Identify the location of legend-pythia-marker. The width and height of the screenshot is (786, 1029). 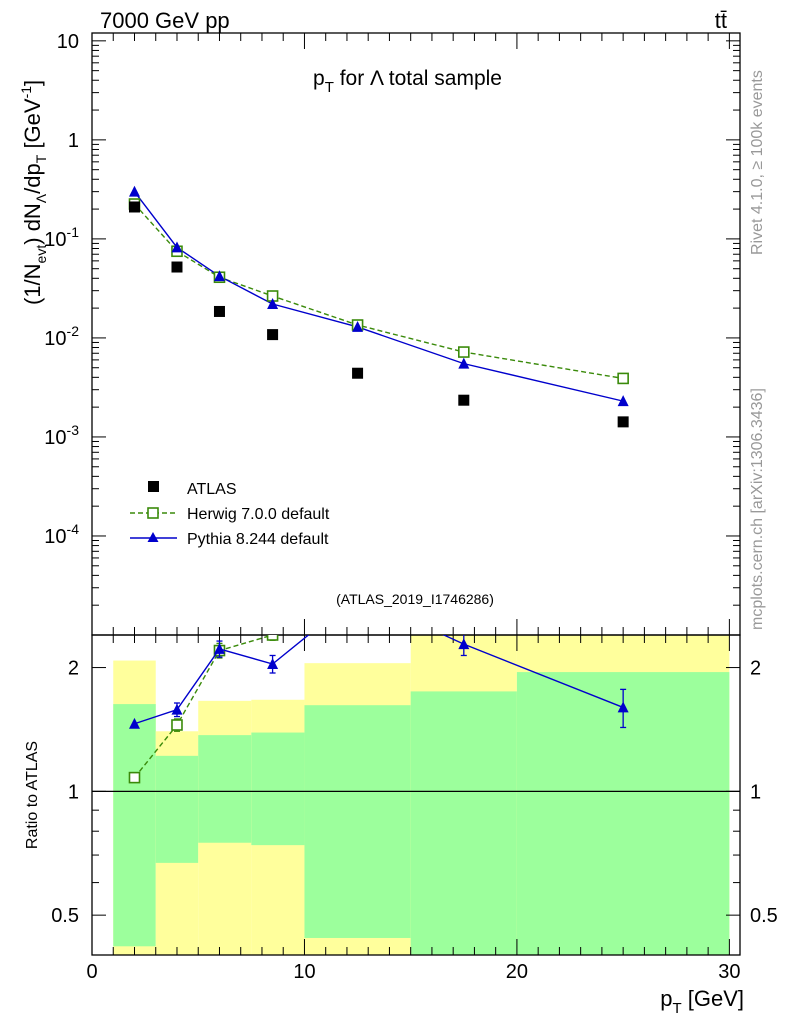
(153, 537).